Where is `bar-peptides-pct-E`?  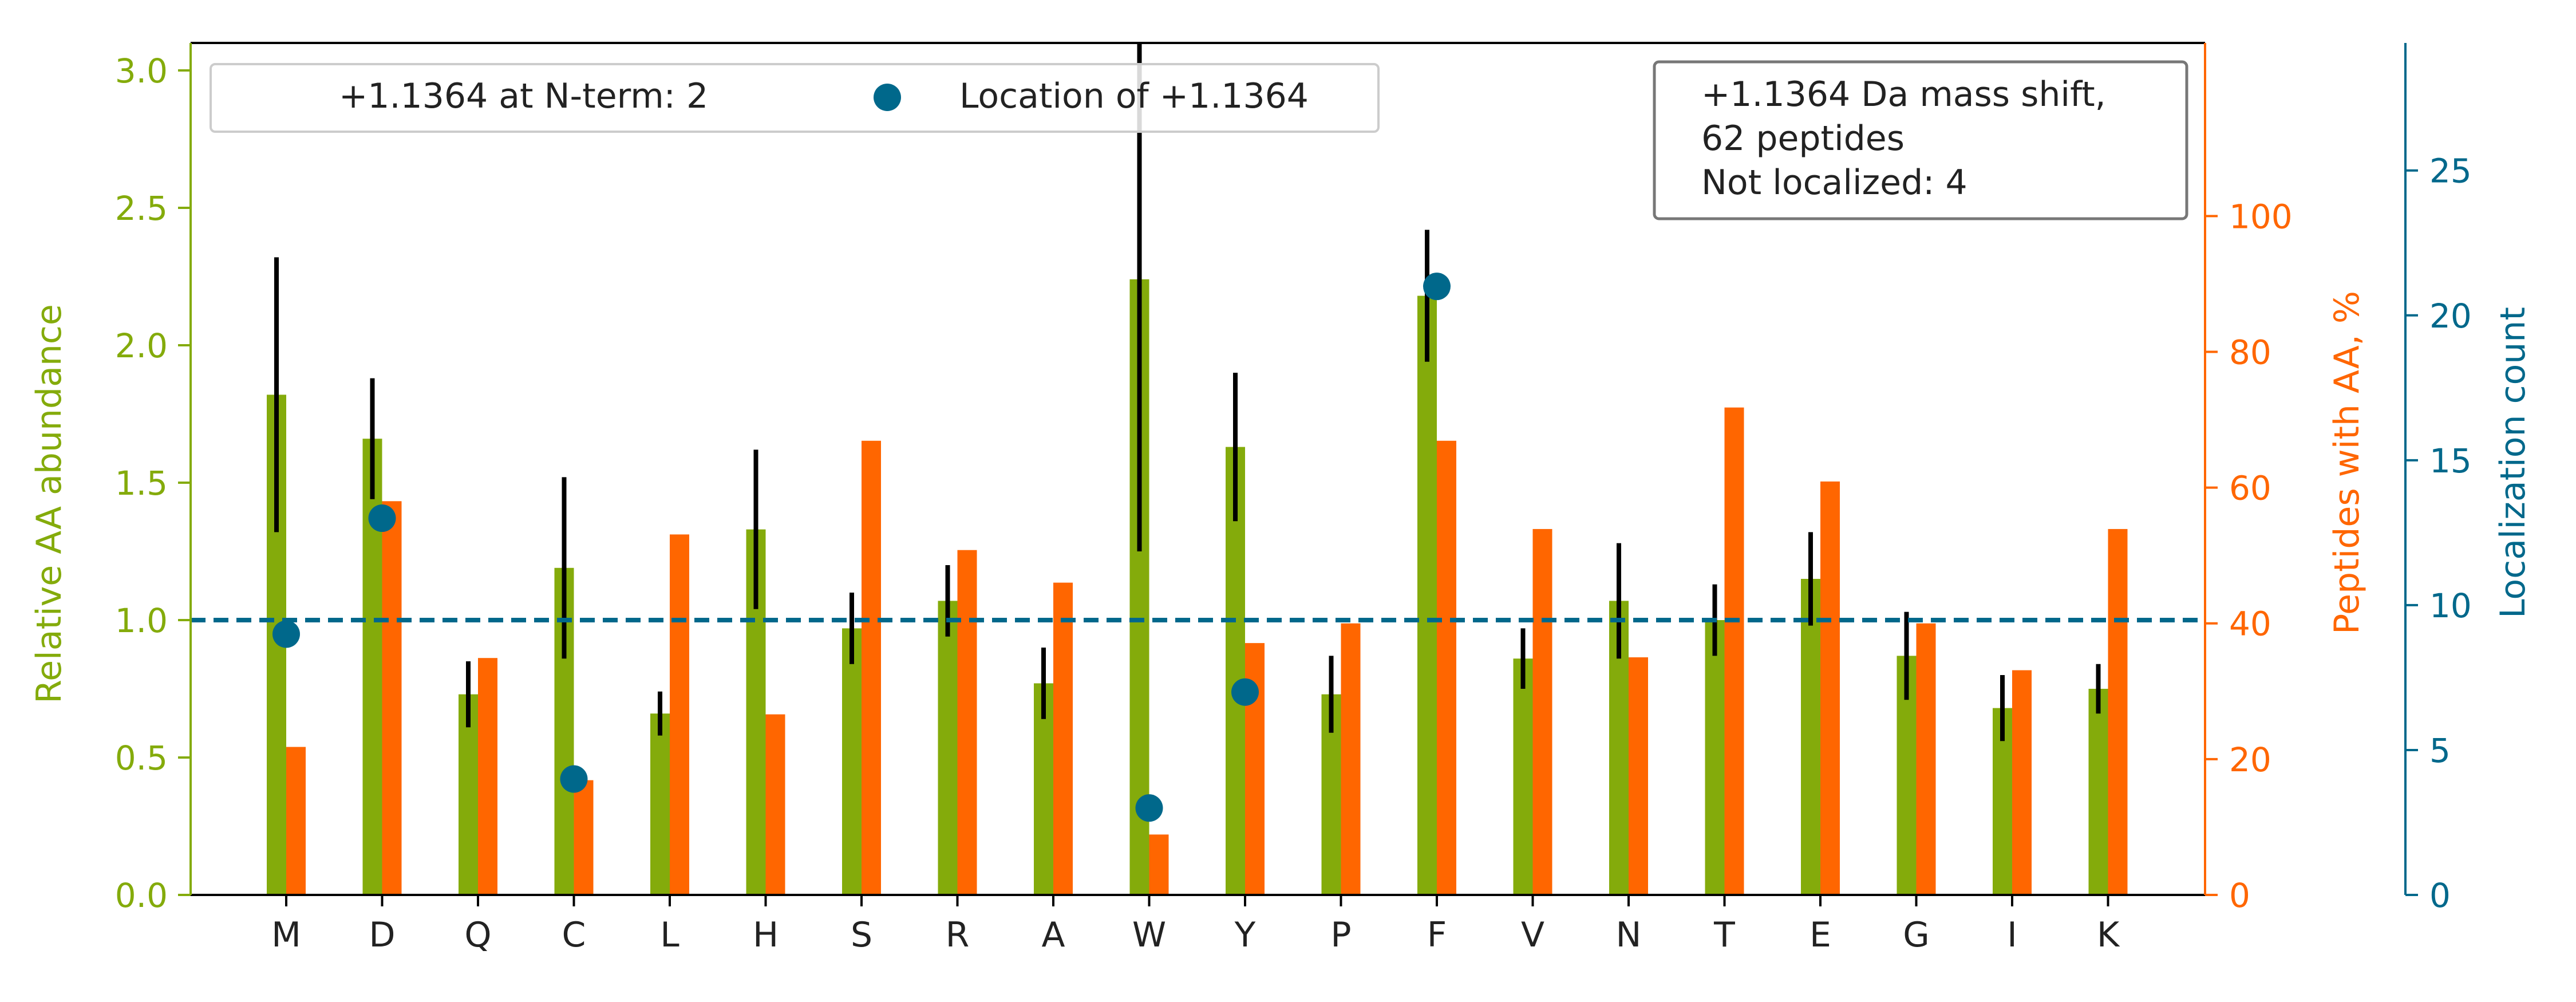 bar-peptides-pct-E is located at coordinates (1830, 688).